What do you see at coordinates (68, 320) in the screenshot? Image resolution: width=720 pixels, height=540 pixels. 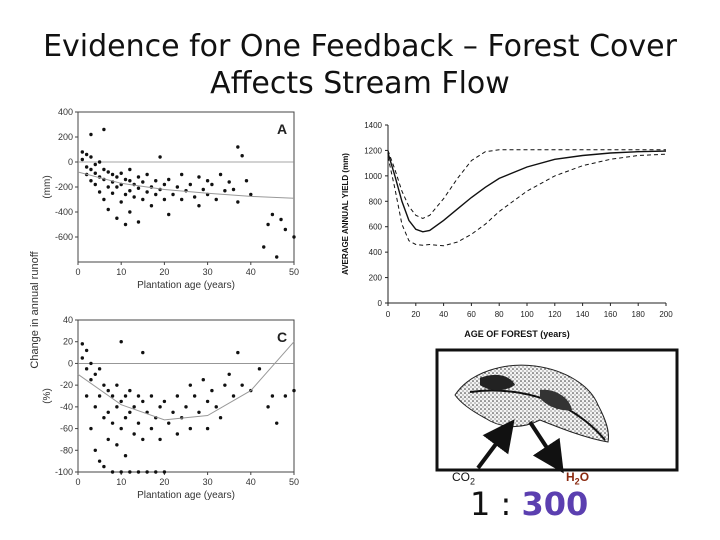 I see `y-tick-label: 40` at bounding box center [68, 320].